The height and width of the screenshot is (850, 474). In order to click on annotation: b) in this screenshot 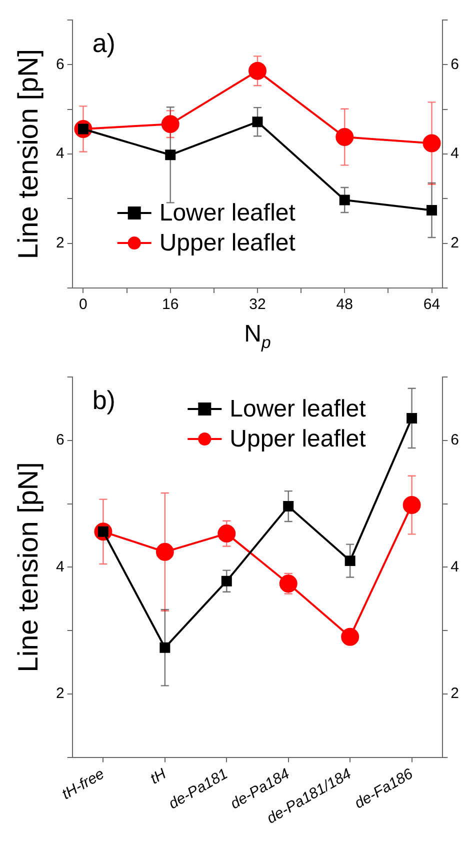, I will do `click(104, 400)`.